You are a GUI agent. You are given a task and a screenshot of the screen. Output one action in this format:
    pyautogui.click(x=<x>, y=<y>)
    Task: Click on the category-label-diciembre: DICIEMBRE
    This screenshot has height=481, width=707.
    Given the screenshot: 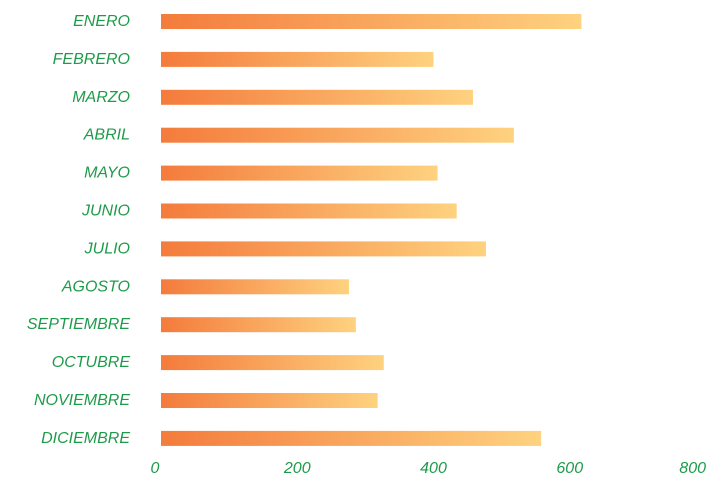 What is the action you would take?
    pyautogui.click(x=85, y=438)
    